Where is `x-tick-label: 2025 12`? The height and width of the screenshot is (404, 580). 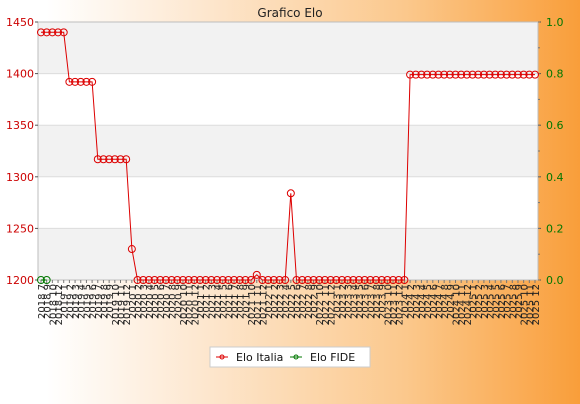 x-tick-label: 2025 12 is located at coordinates (536, 304).